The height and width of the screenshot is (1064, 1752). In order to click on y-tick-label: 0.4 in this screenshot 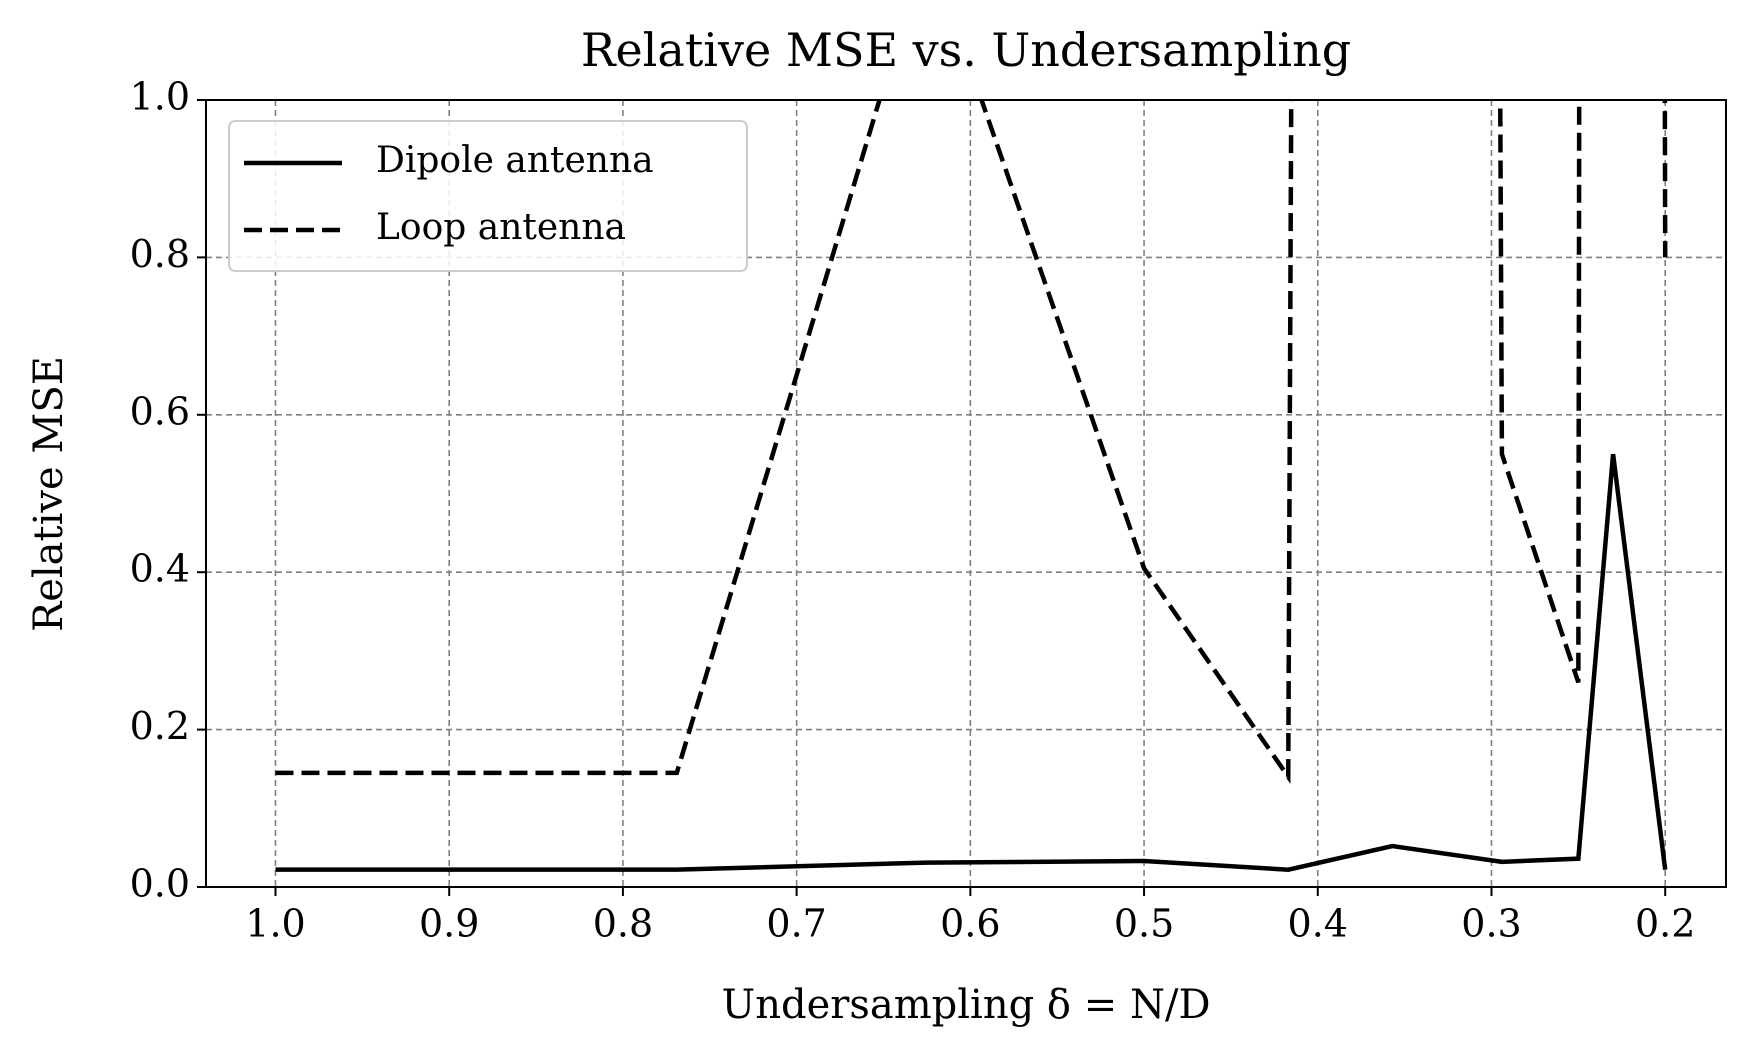, I will do `click(160, 569)`.